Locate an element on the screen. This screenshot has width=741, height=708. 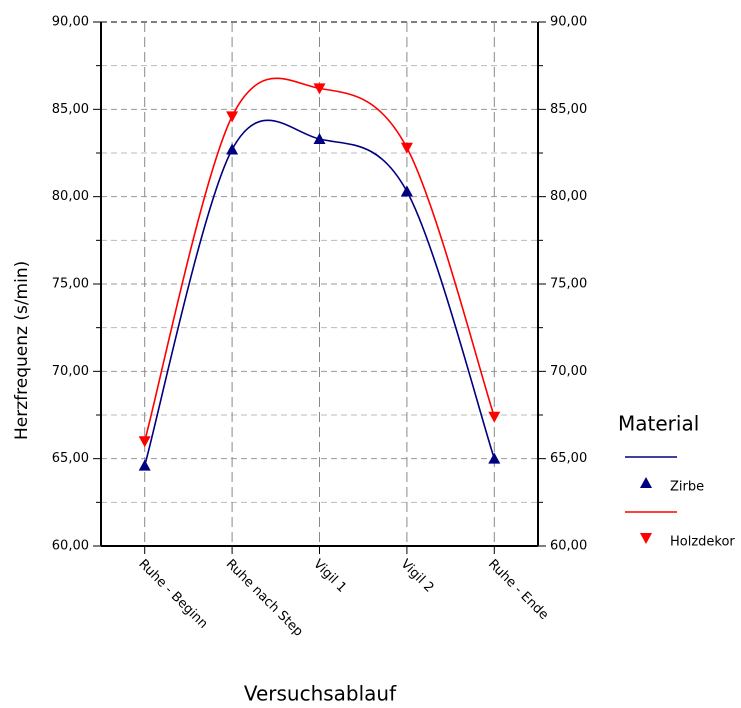
y-tick-label: 60,00 is located at coordinates (70, 546).